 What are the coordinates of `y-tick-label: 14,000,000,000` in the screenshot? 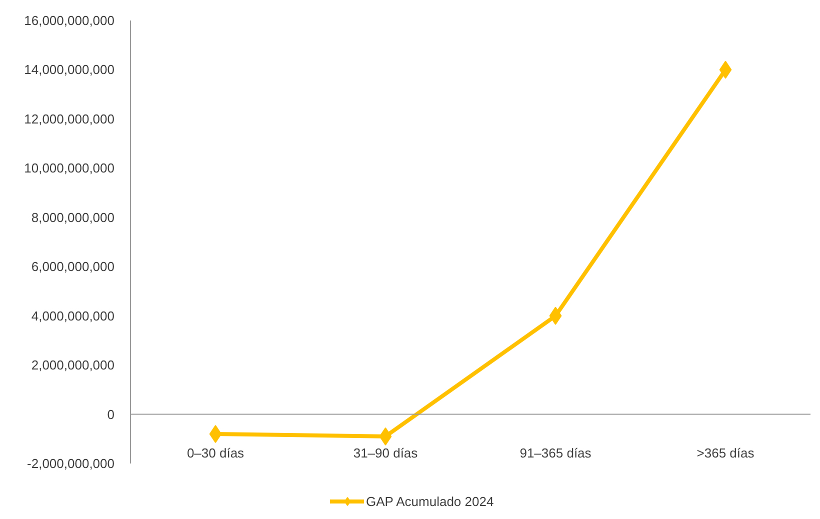 It's located at (69, 70).